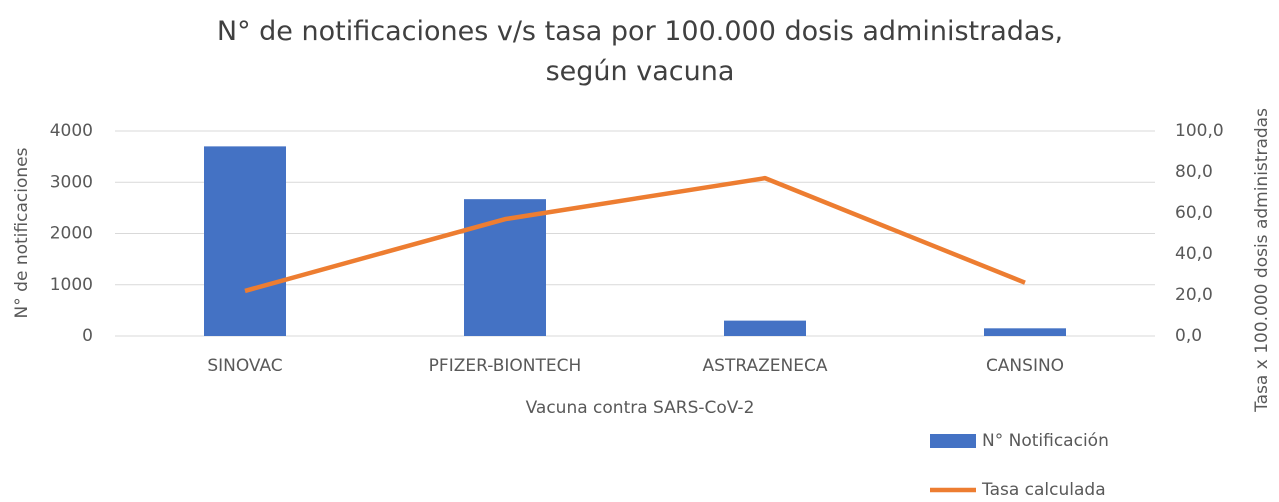 The height and width of the screenshot is (502, 1279). What do you see at coordinates (1188, 336) in the screenshot?
I see `y2-tick-label: 0,0` at bounding box center [1188, 336].